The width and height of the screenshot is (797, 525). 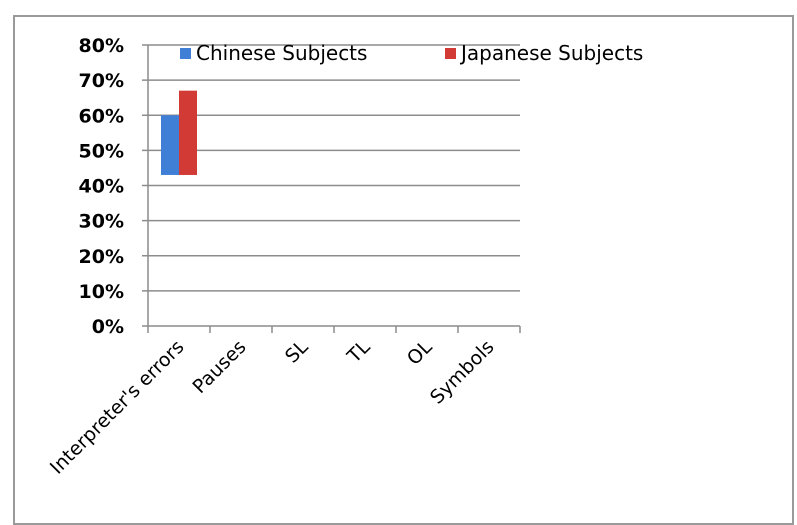 What do you see at coordinates (101, 292) in the screenshot?
I see `y-tick-label: 10%` at bounding box center [101, 292].